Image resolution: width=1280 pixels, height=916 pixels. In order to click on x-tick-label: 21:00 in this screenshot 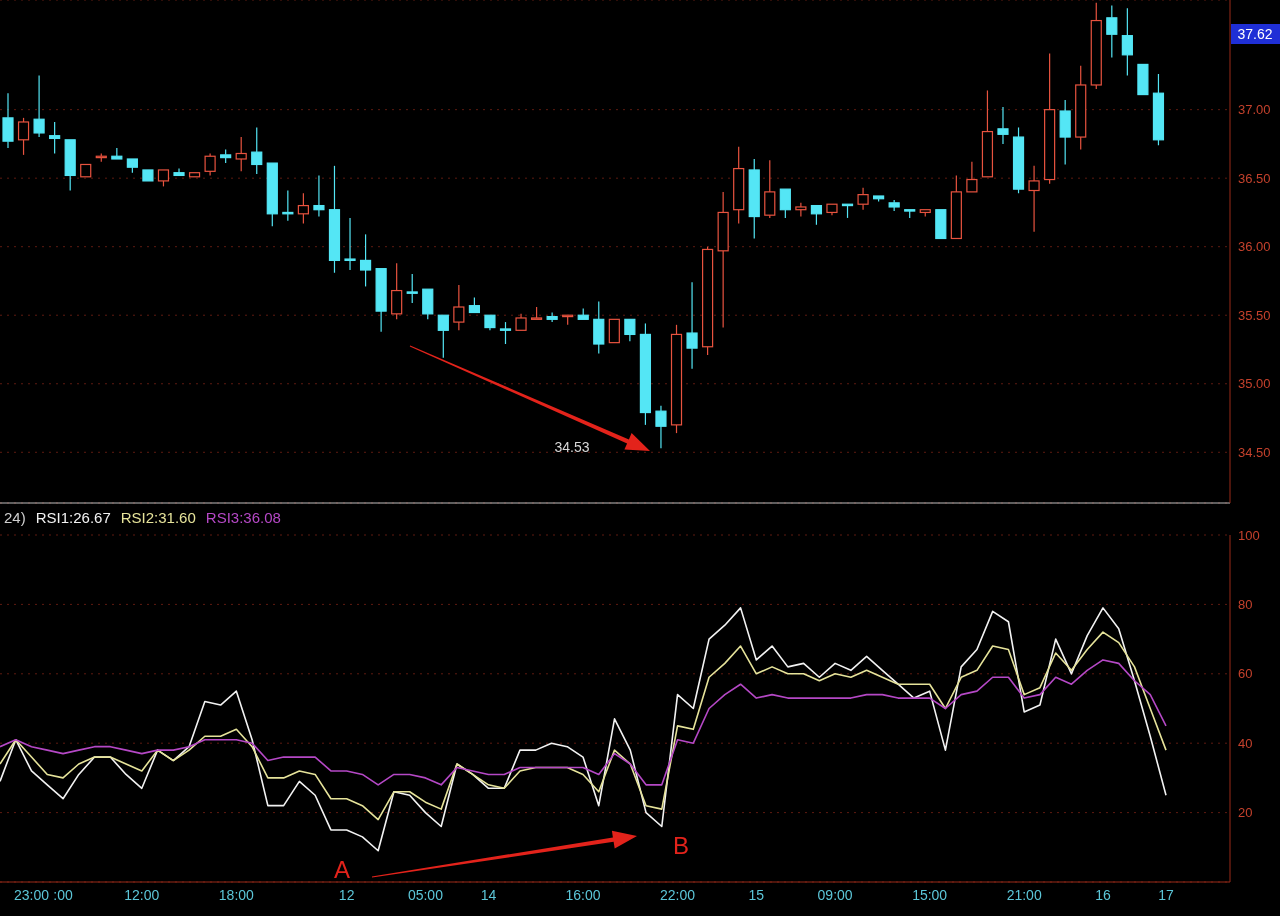, I will do `click(1024, 894)`.